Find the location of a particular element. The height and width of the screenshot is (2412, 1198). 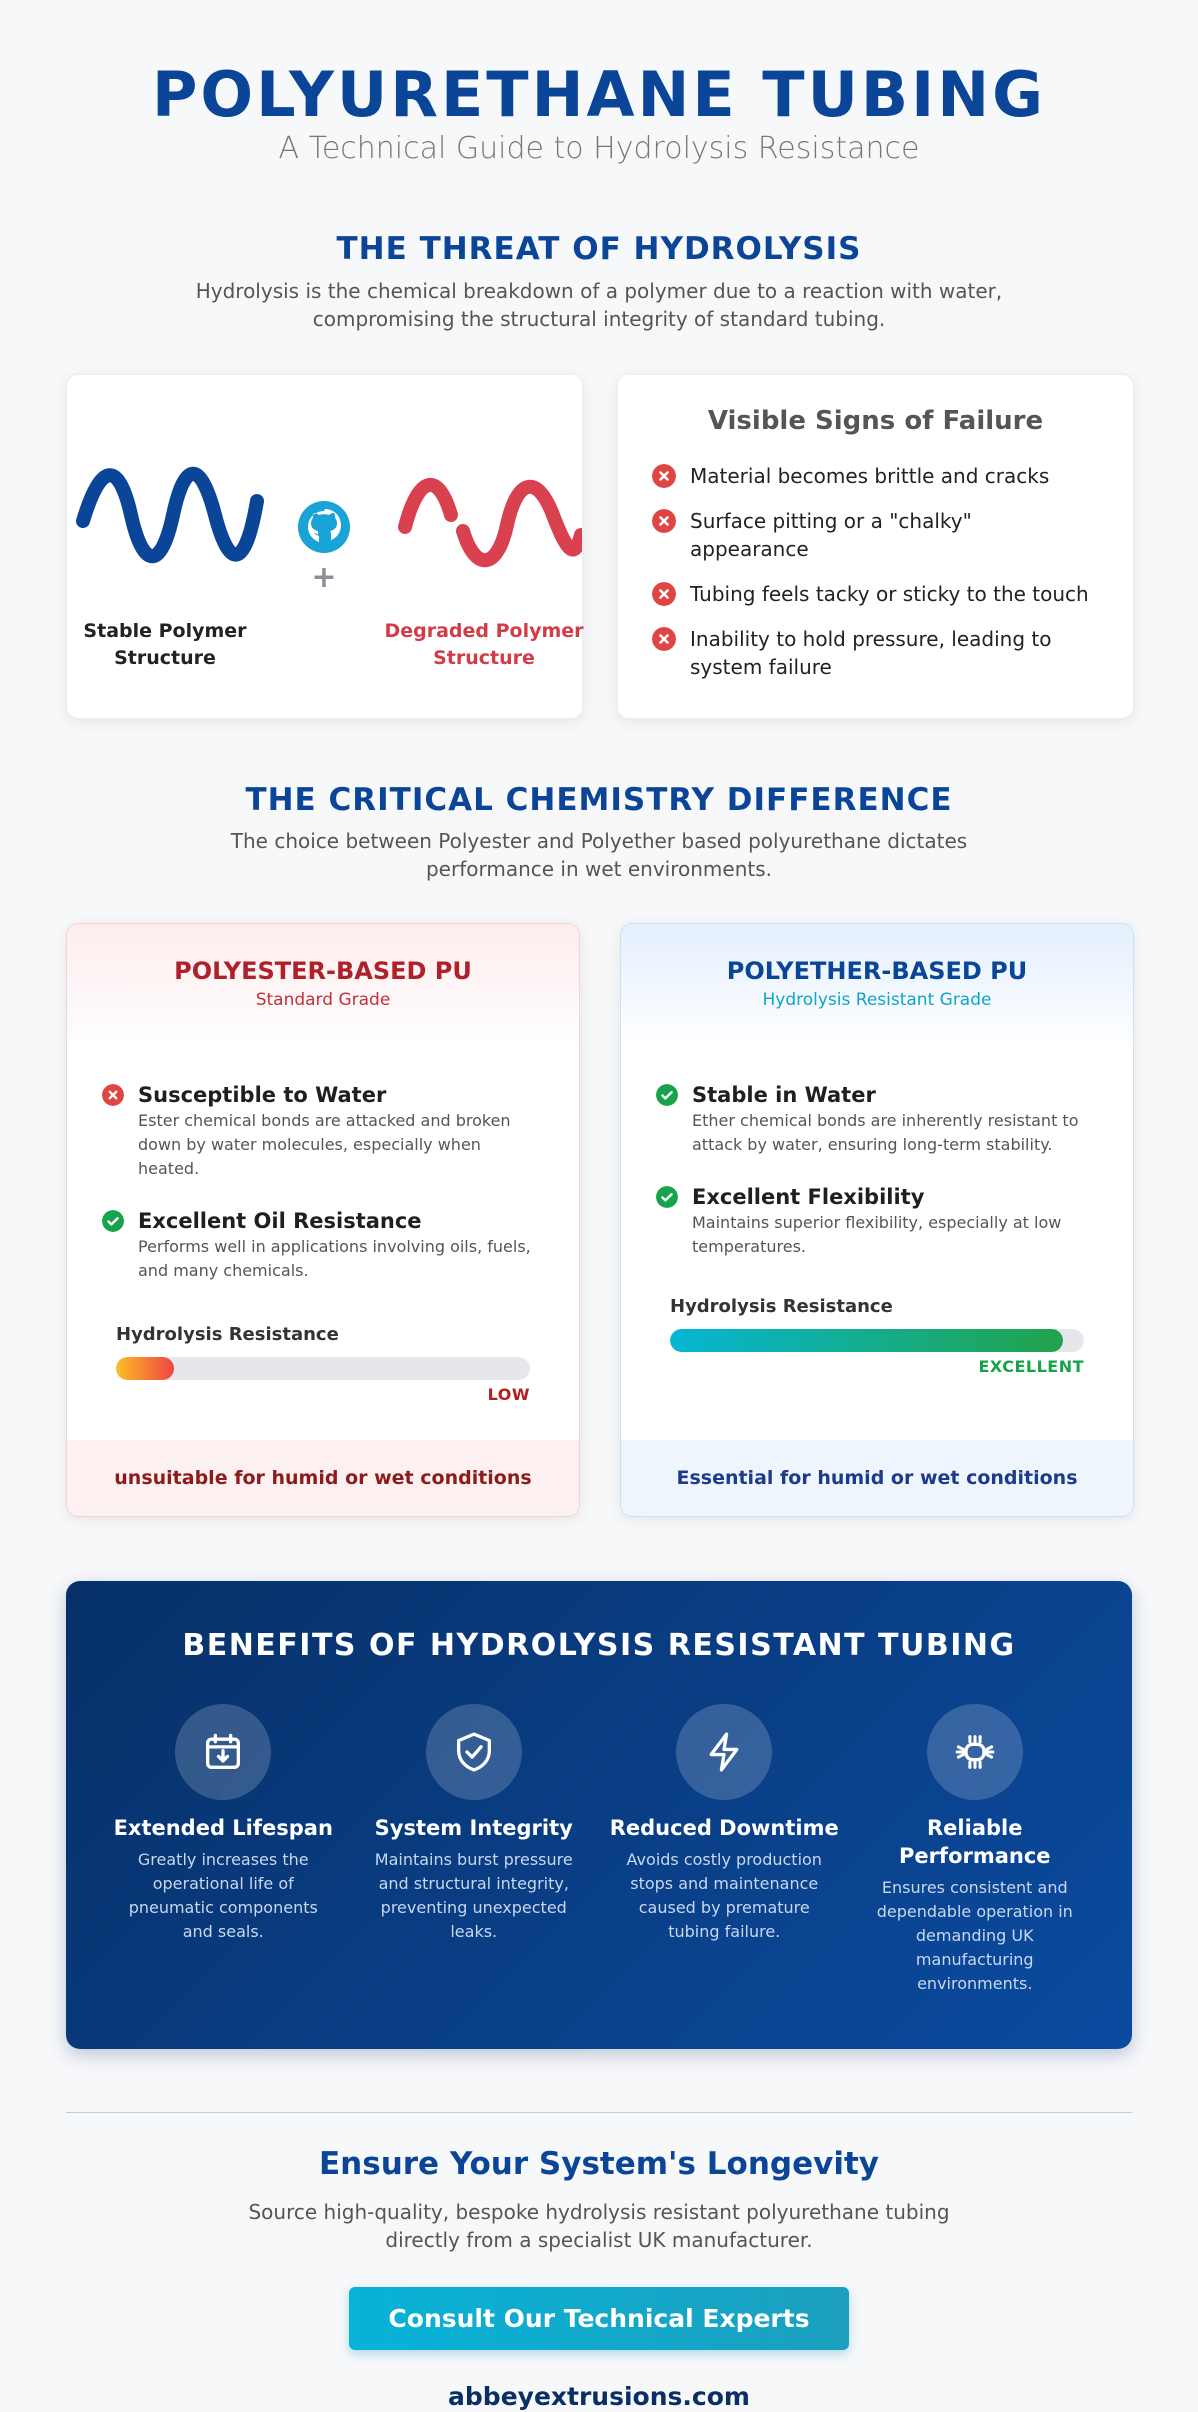

water-molecule is located at coordinates (324, 527).